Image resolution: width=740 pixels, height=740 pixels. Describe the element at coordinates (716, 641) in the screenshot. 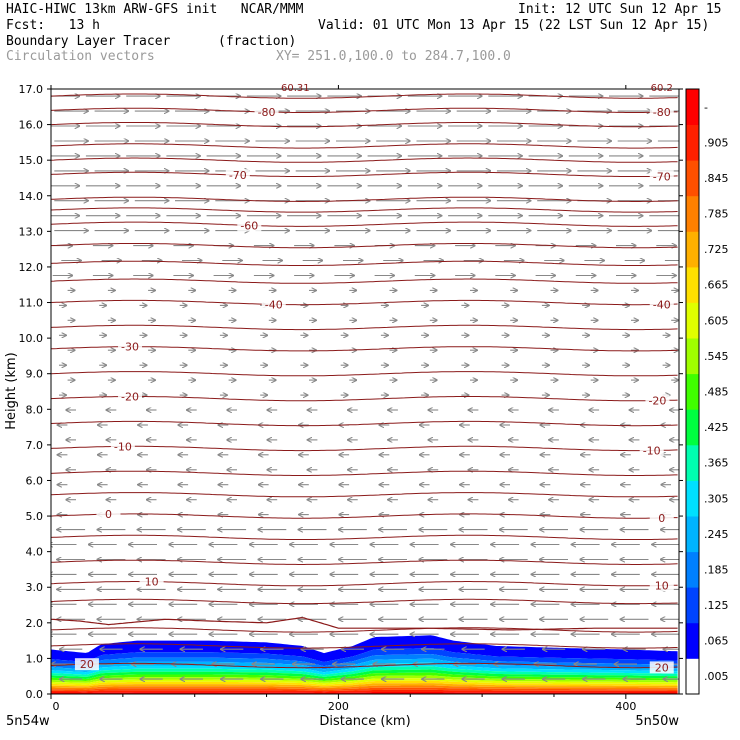

I see `colorbar-label: .065` at that location.